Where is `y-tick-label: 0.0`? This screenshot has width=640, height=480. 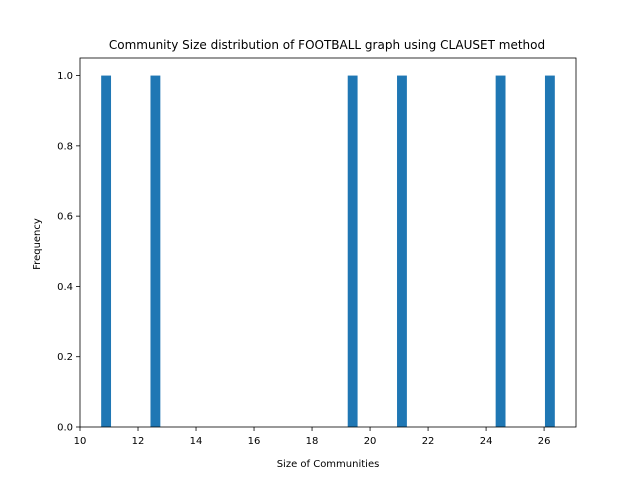 y-tick-label: 0.0 is located at coordinates (65, 428).